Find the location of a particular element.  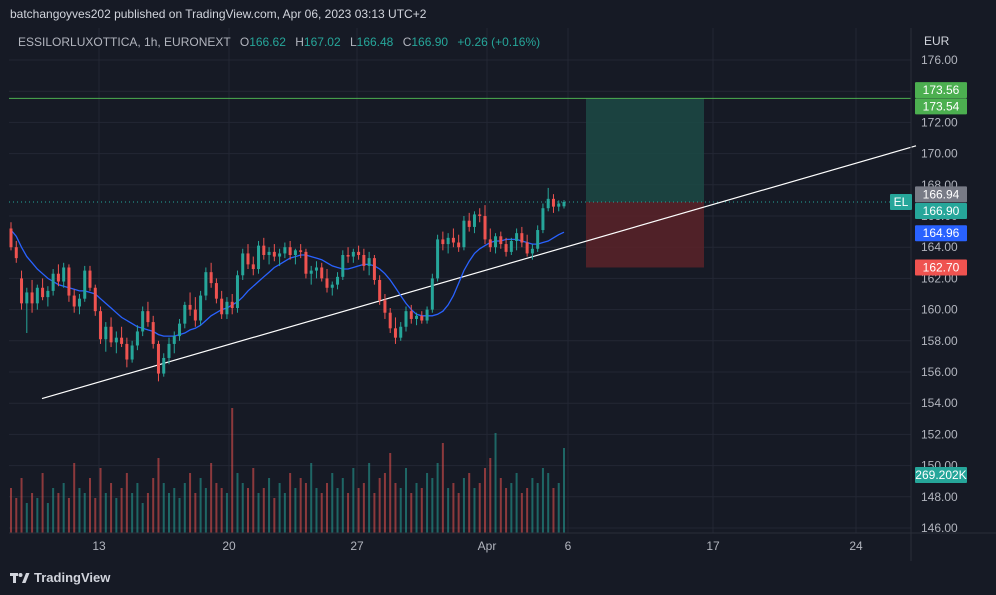

price-tag-label: 173.54 is located at coordinates (941, 106).